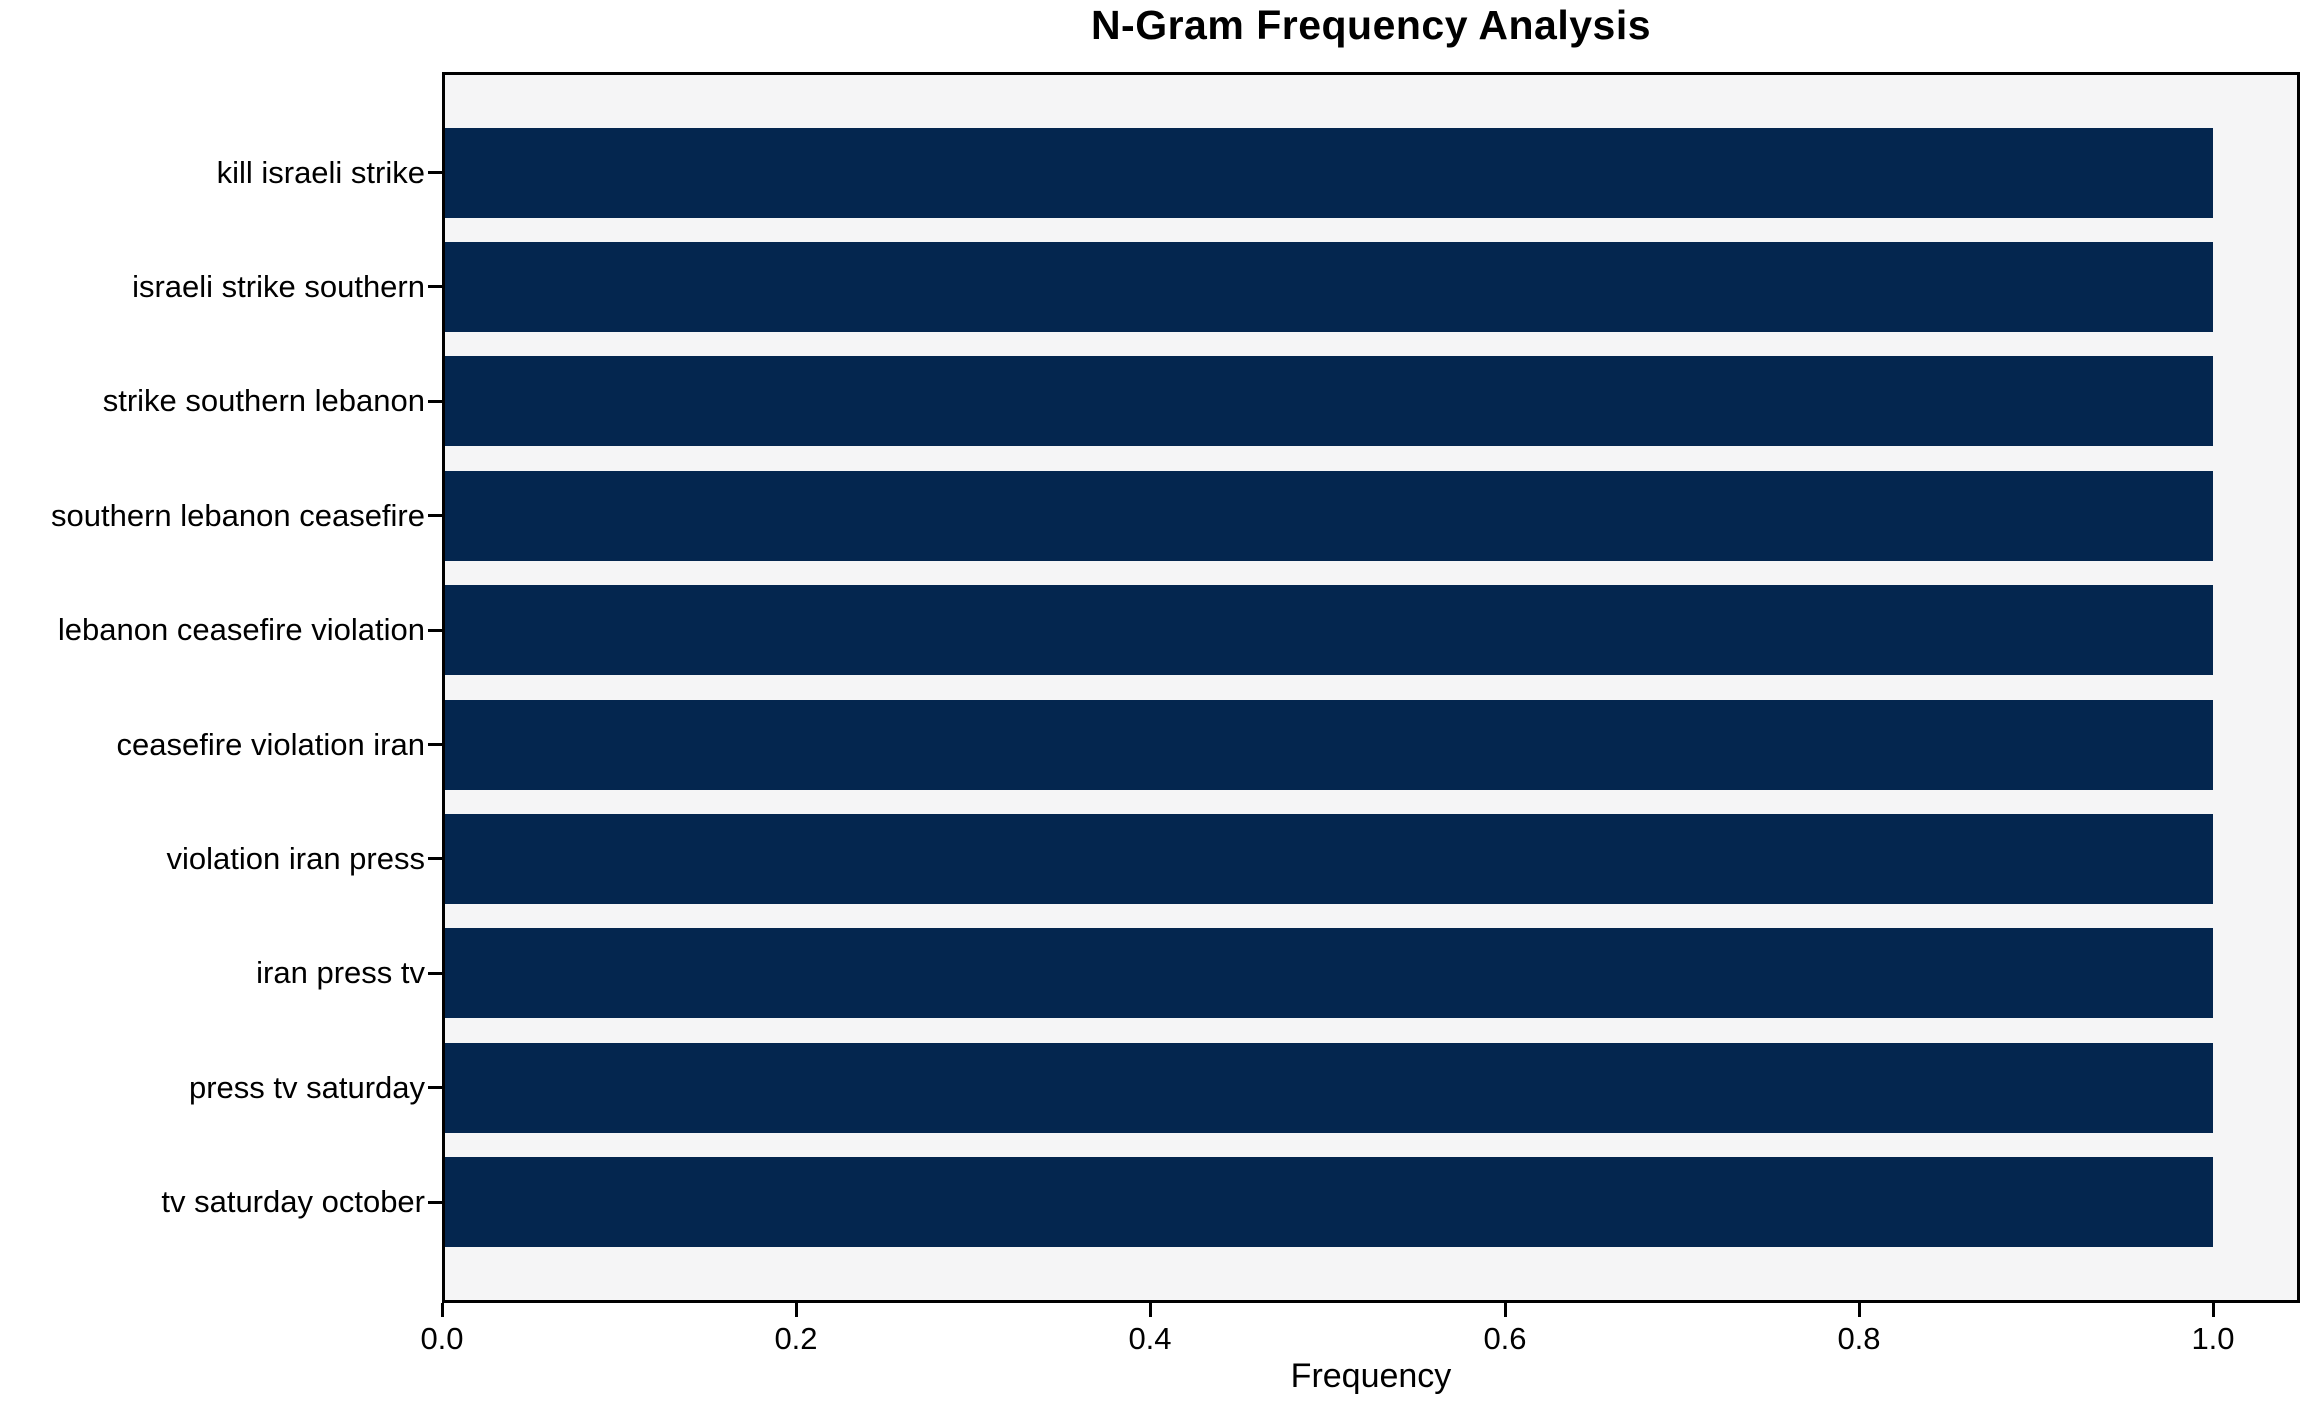  I want to click on y-tick-label: iran press tv, so click(340, 972).